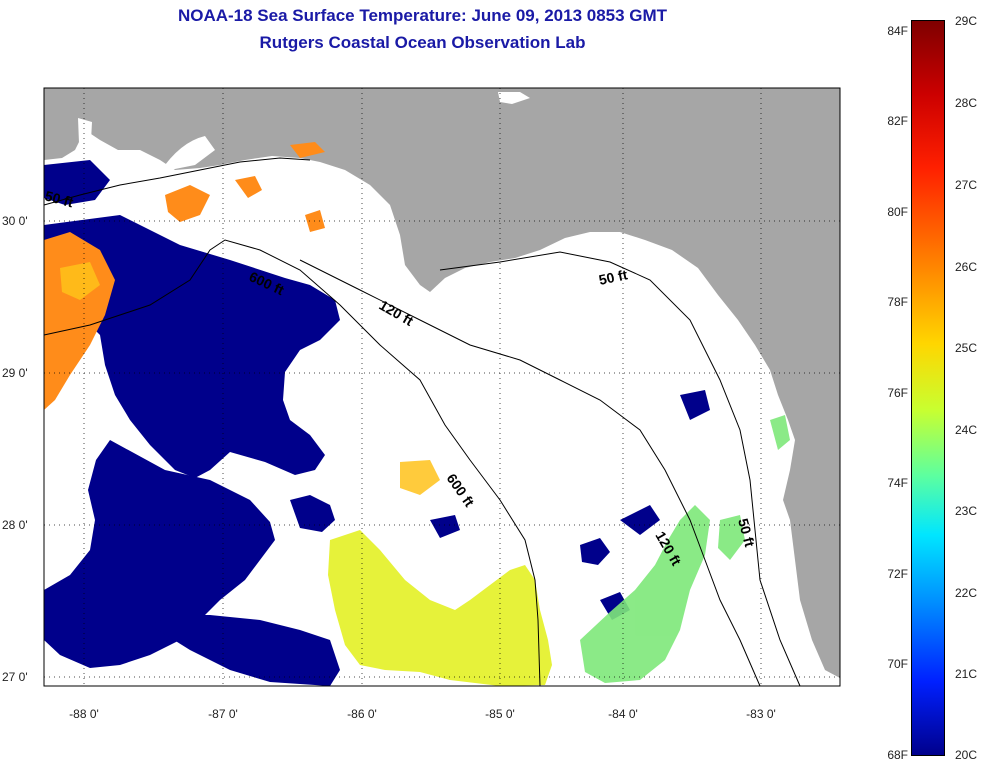 This screenshot has width=992, height=770. Describe the element at coordinates (897, 483) in the screenshot. I see `fahrenheit-label: 74F` at that location.